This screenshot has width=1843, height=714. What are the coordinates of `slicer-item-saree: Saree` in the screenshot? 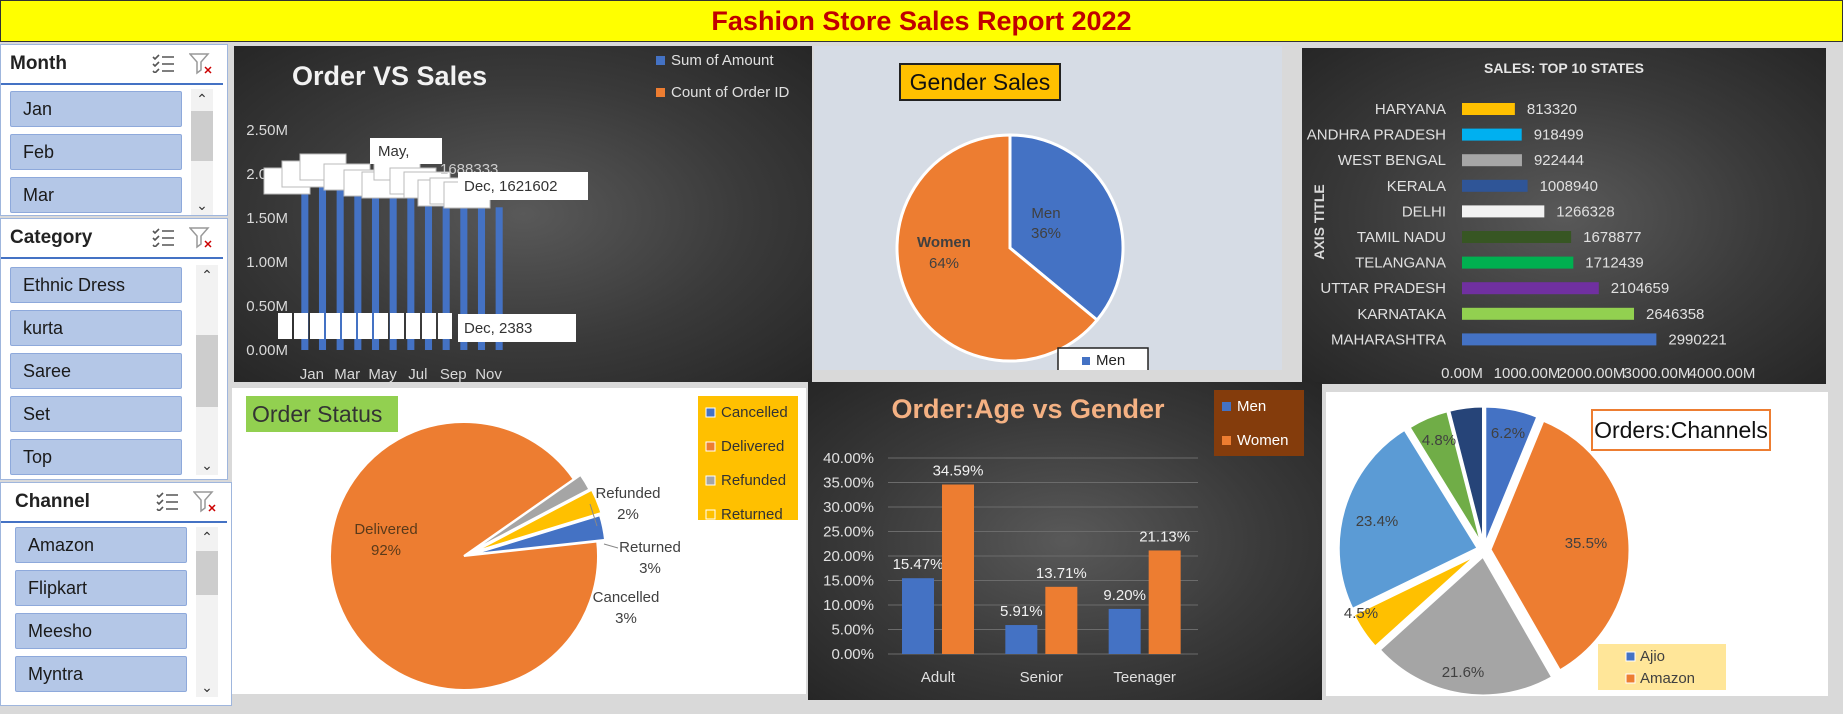 It's located at (96, 371).